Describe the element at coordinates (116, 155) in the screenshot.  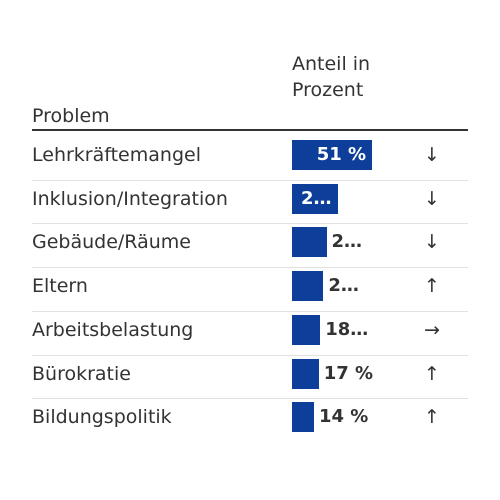
I see `category-label: Lehrkräftemangel` at that location.